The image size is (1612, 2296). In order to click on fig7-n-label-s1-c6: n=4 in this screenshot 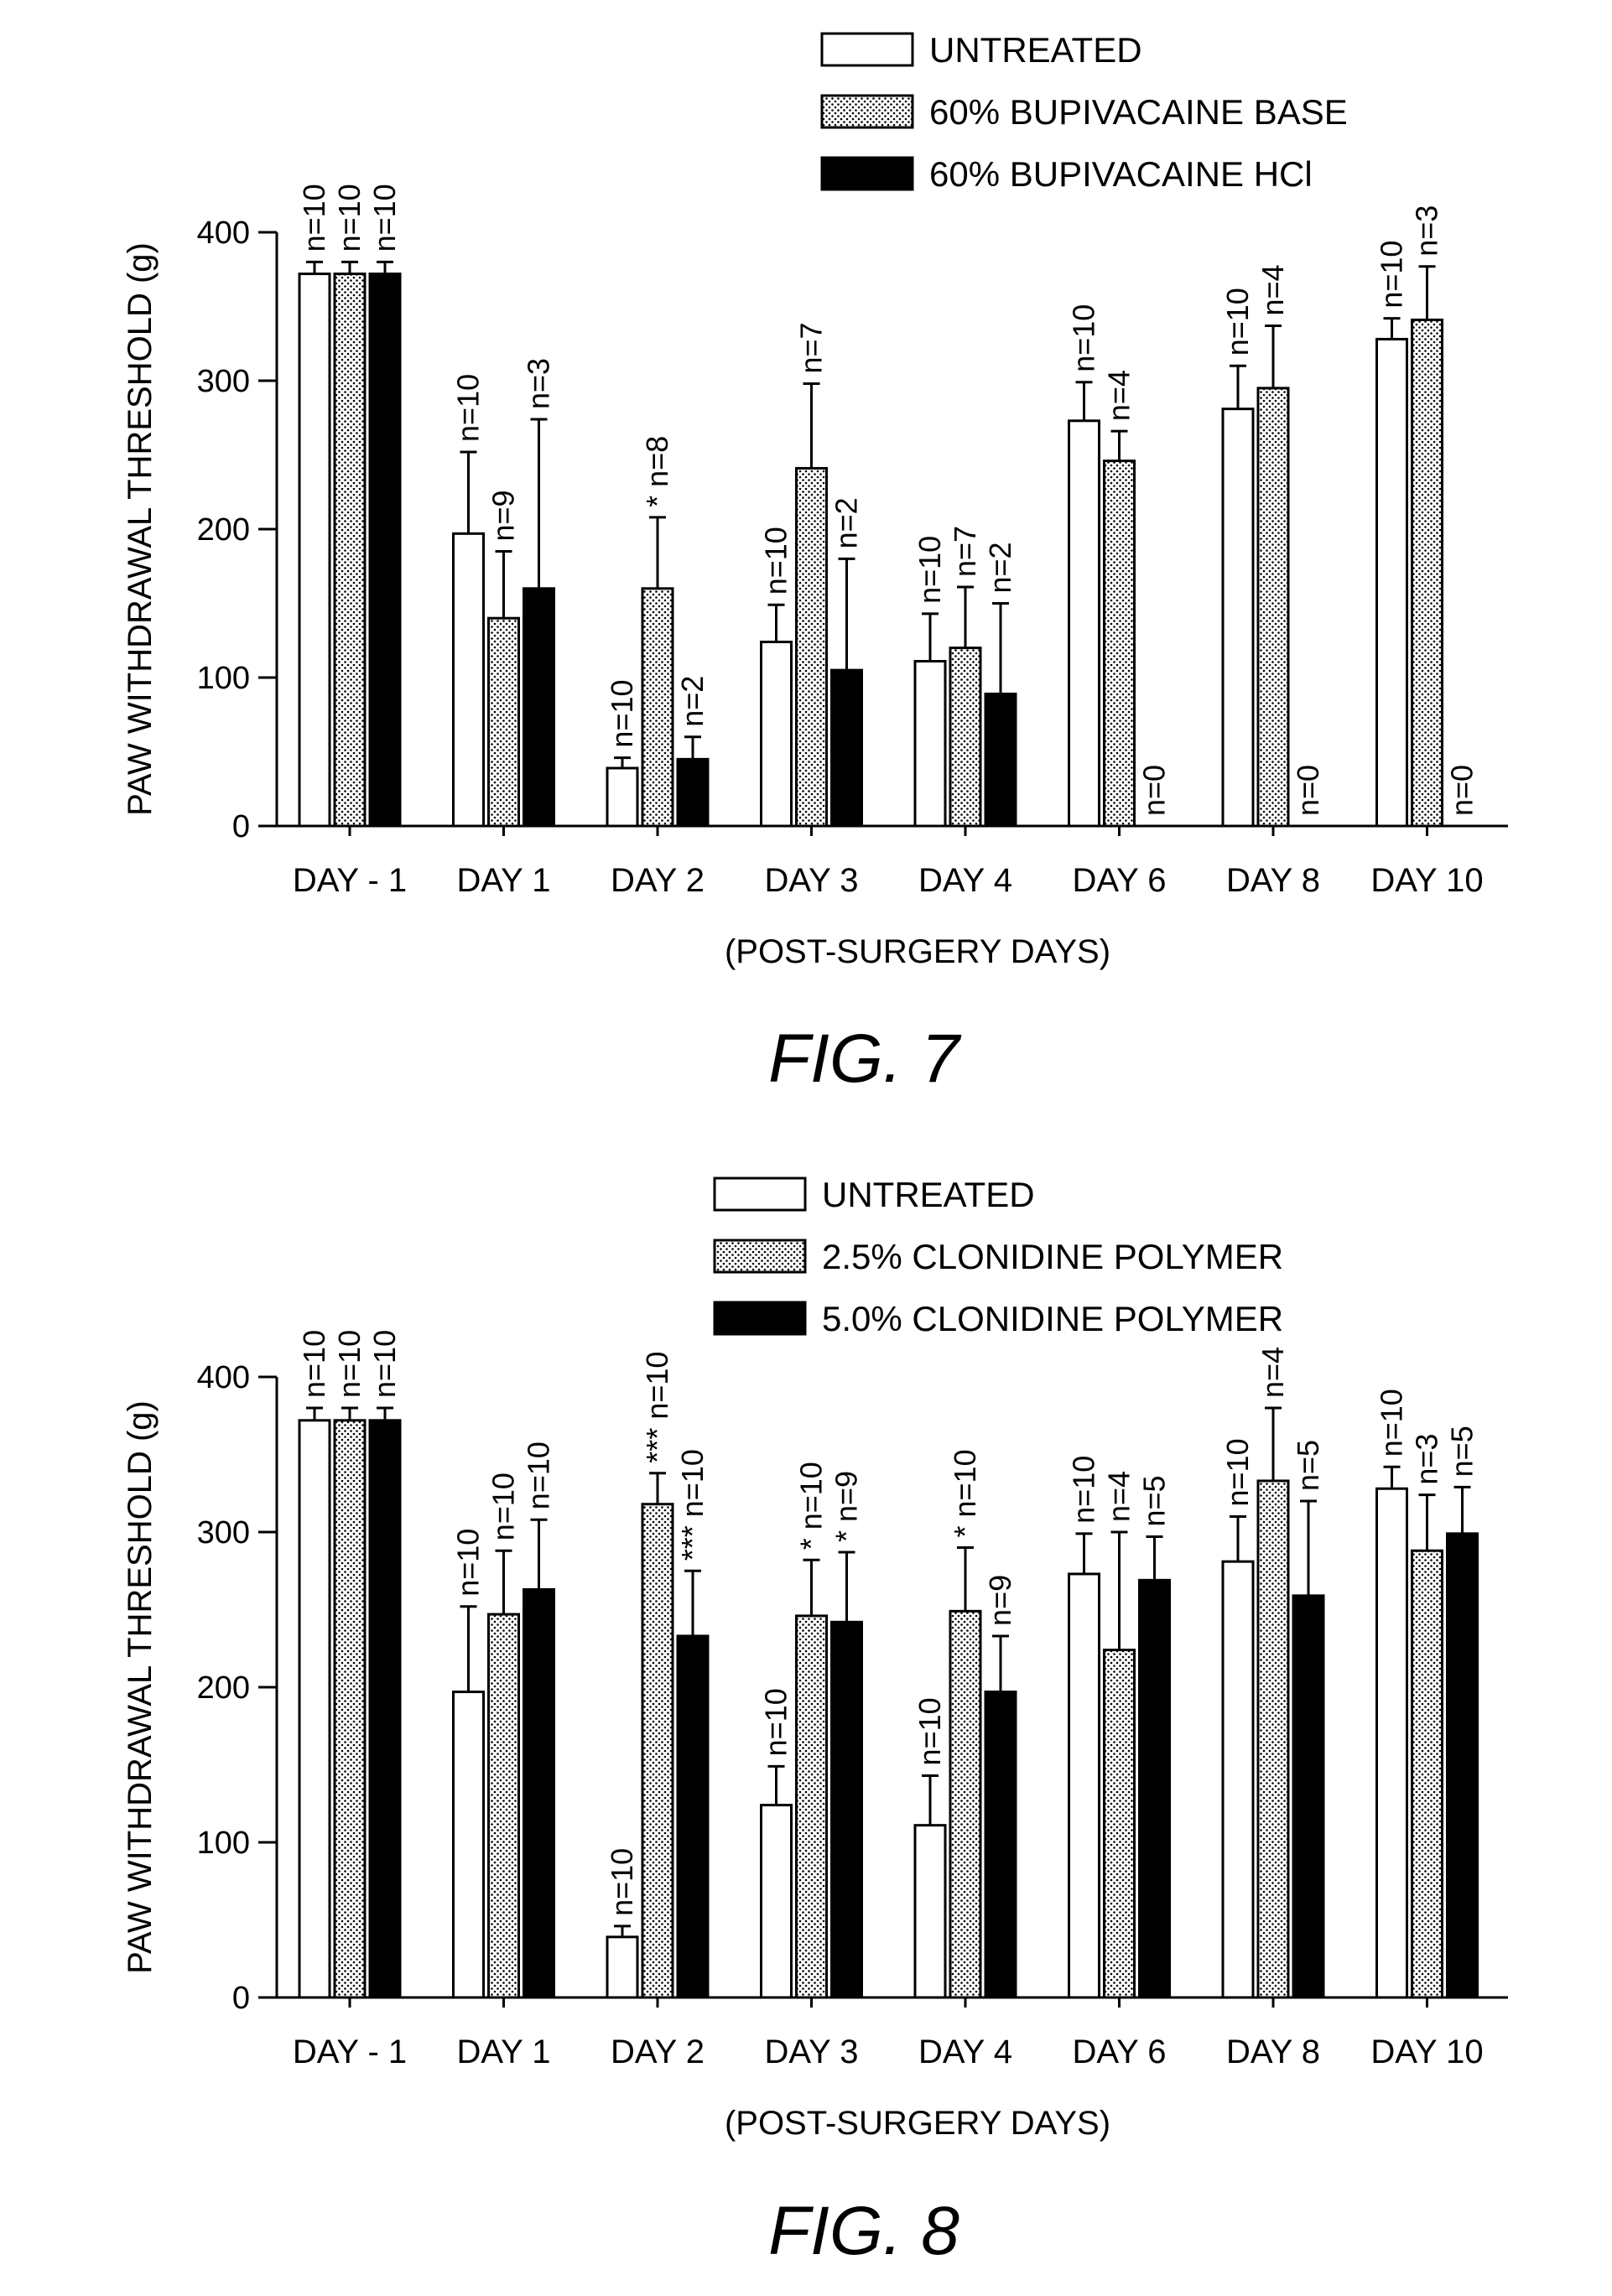, I will do `click(1273, 289)`.